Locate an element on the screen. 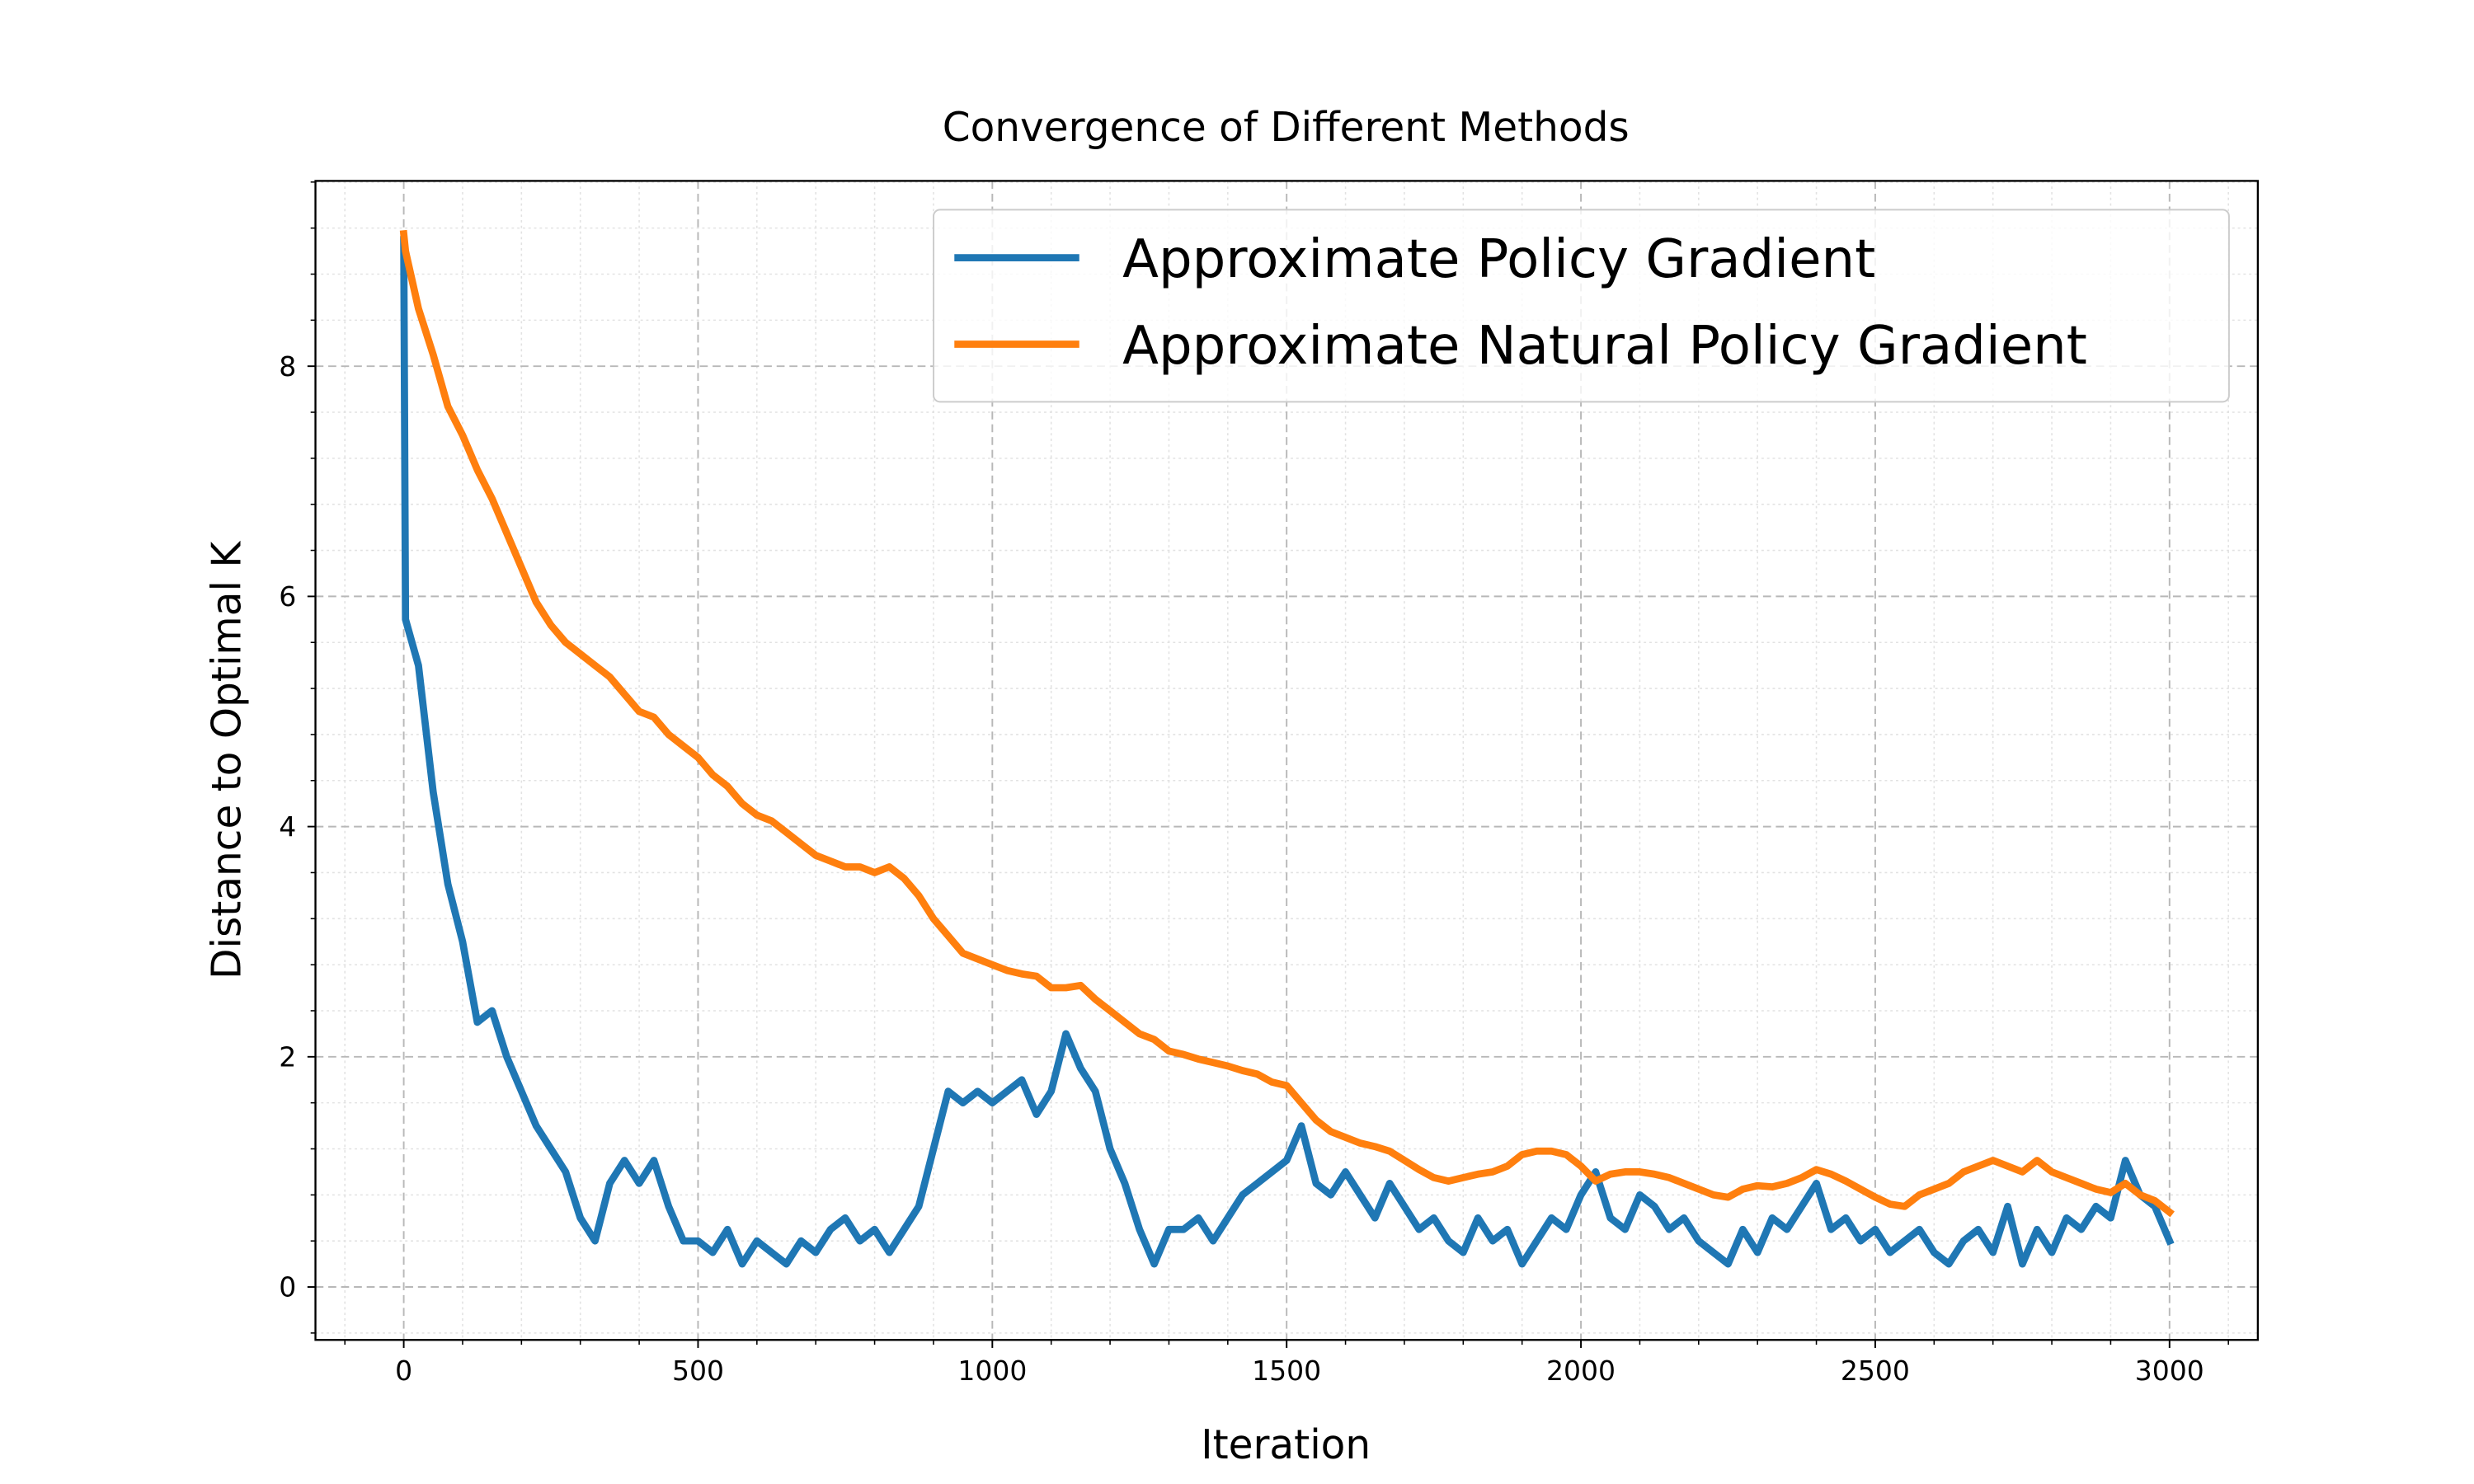 Image resolution: width=2474 pixels, height=1484 pixels. x-tick-label: 1000 is located at coordinates (992, 1371).